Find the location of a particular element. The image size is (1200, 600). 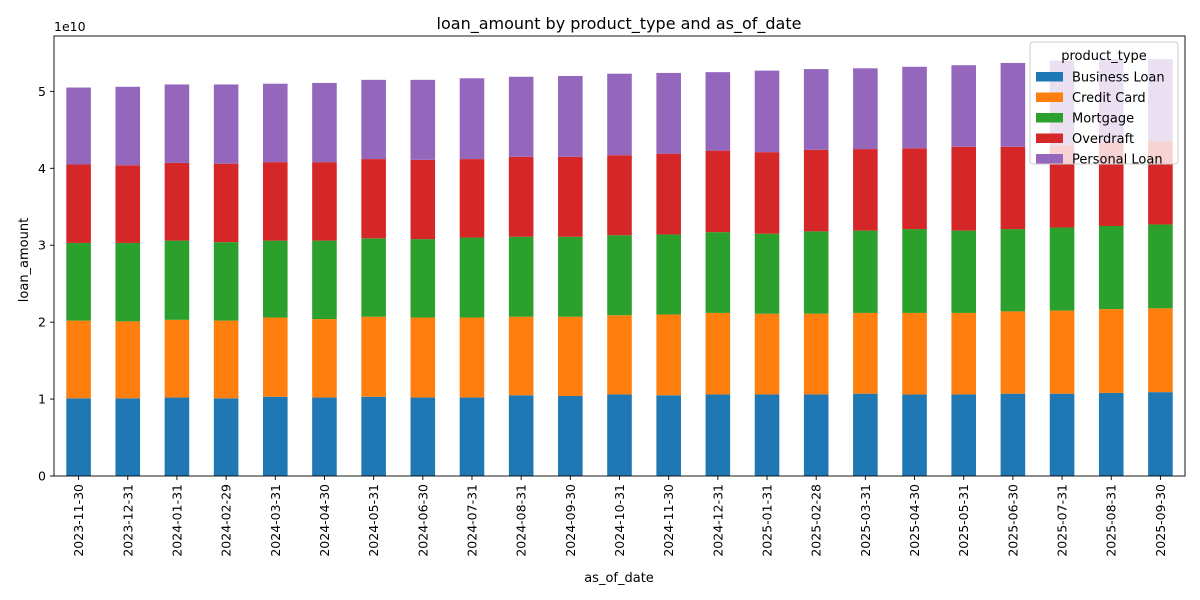

y-axis-label: loan_amount is located at coordinates (24, 260).